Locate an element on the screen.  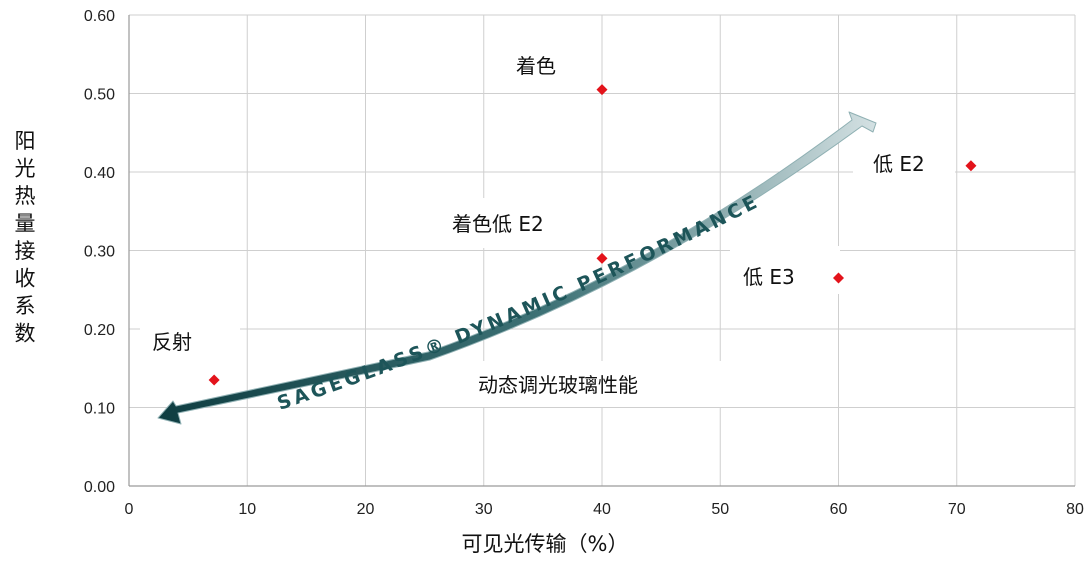
y-tick-label: 0.20 is located at coordinates (99, 330).